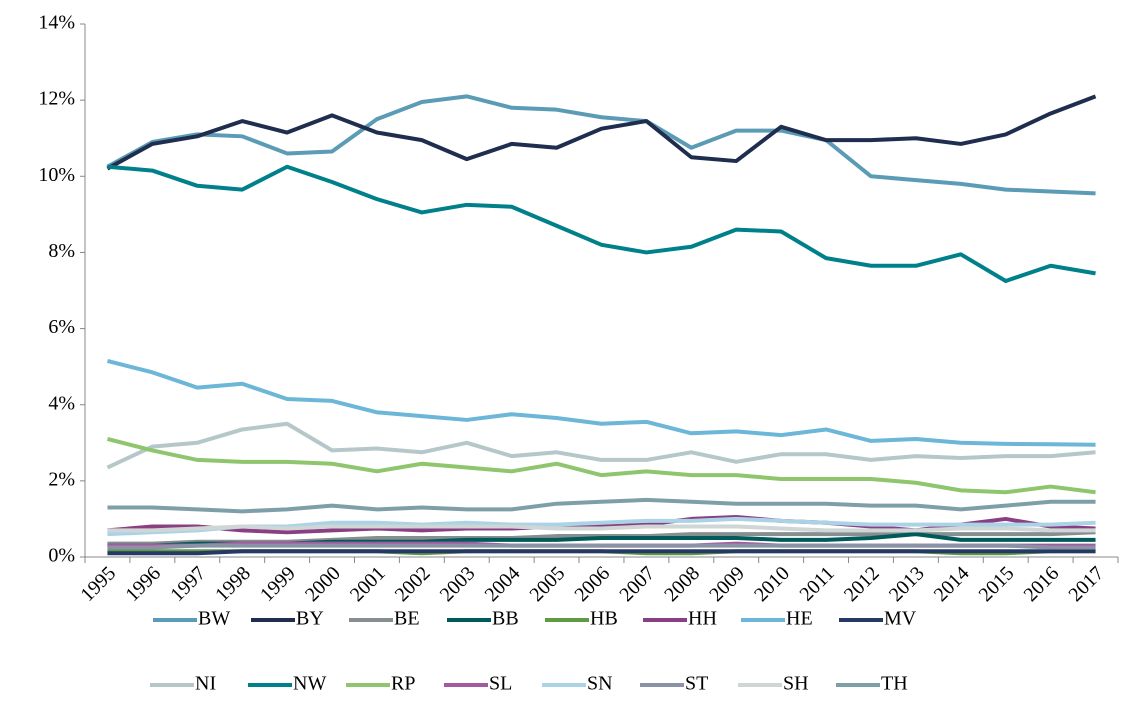 The image size is (1126, 726). I want to click on x-tick-label: 2015, so click(997, 584).